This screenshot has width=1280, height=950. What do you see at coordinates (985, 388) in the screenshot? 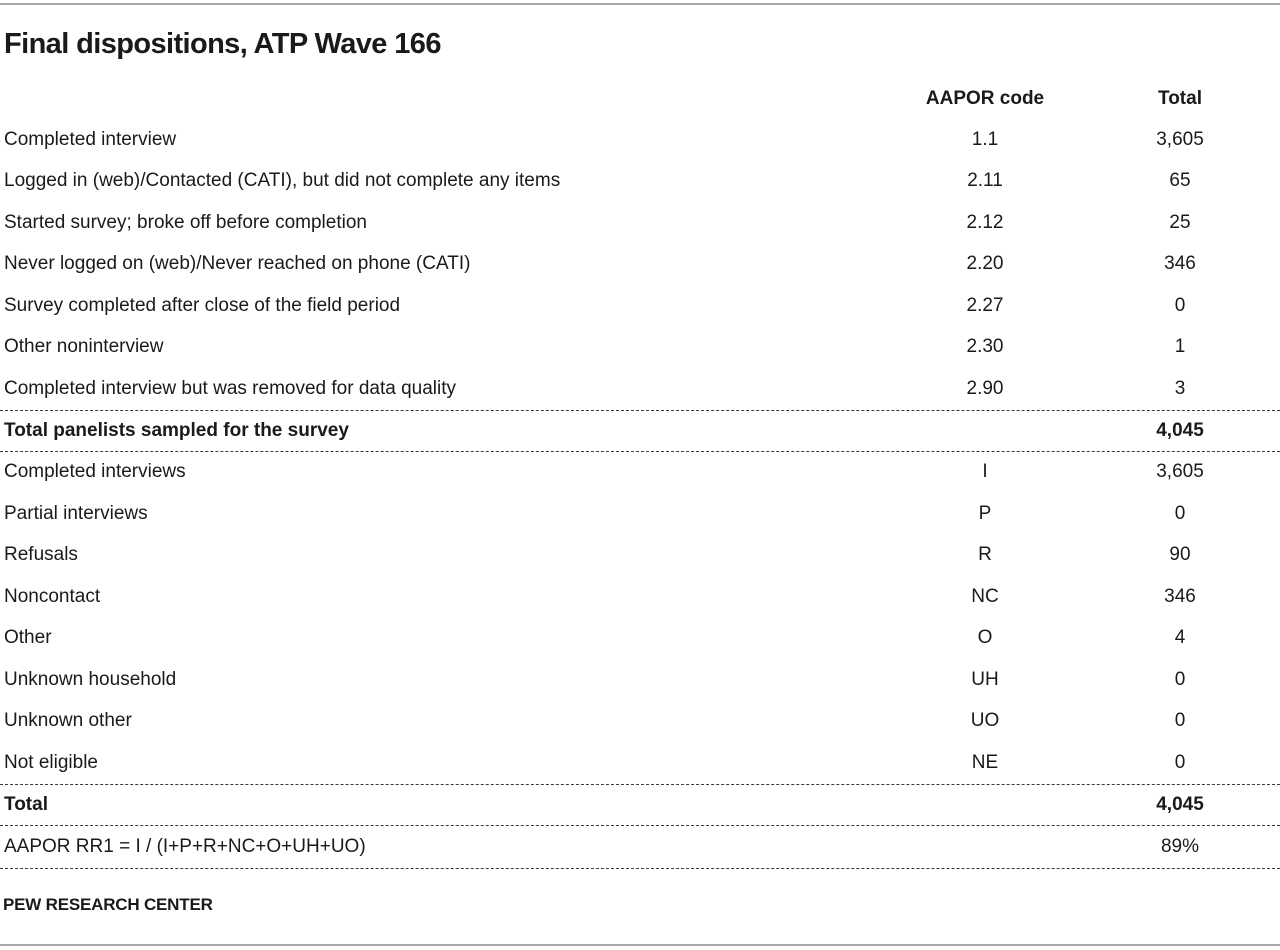
I see `cell-code: 2.90` at bounding box center [985, 388].